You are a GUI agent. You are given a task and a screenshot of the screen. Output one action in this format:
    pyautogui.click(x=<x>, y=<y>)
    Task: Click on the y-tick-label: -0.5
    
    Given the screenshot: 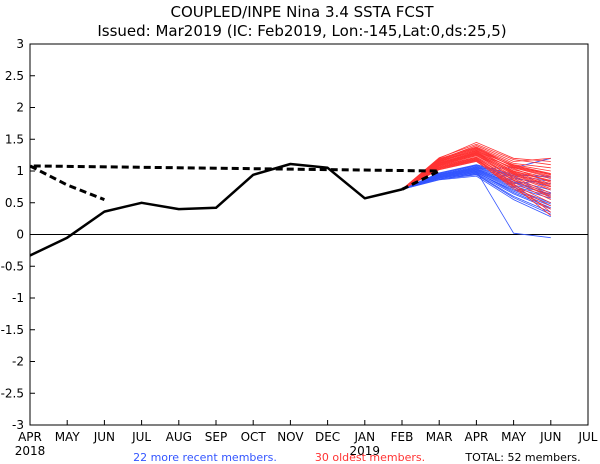 What is the action you would take?
    pyautogui.click(x=12, y=266)
    